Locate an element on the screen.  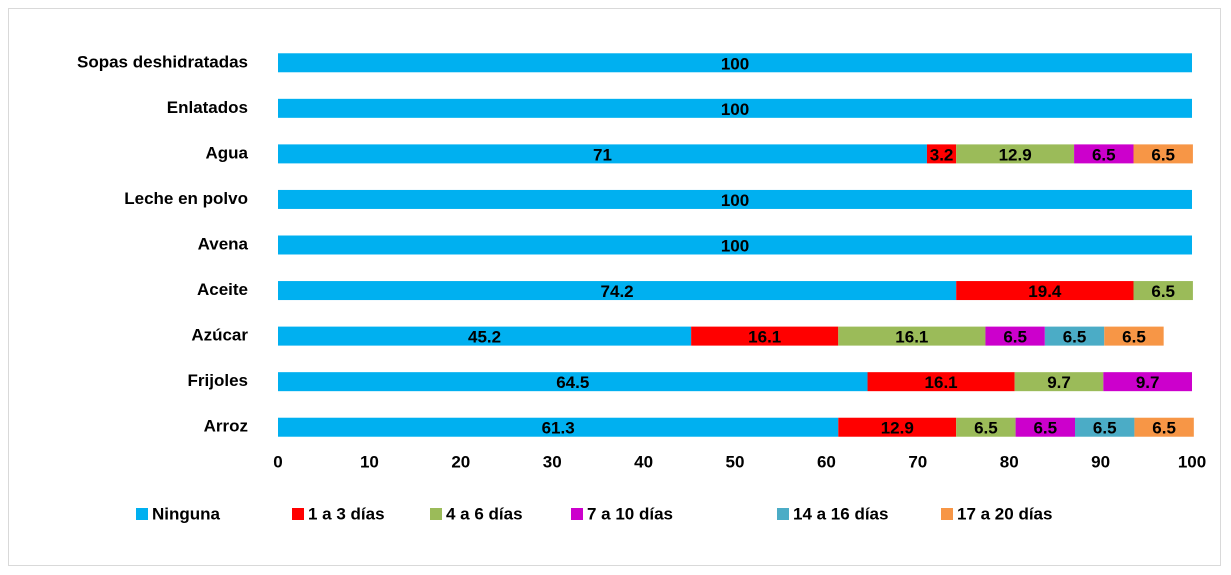
legend-label: 4 a 6 días is located at coordinates (484, 513).